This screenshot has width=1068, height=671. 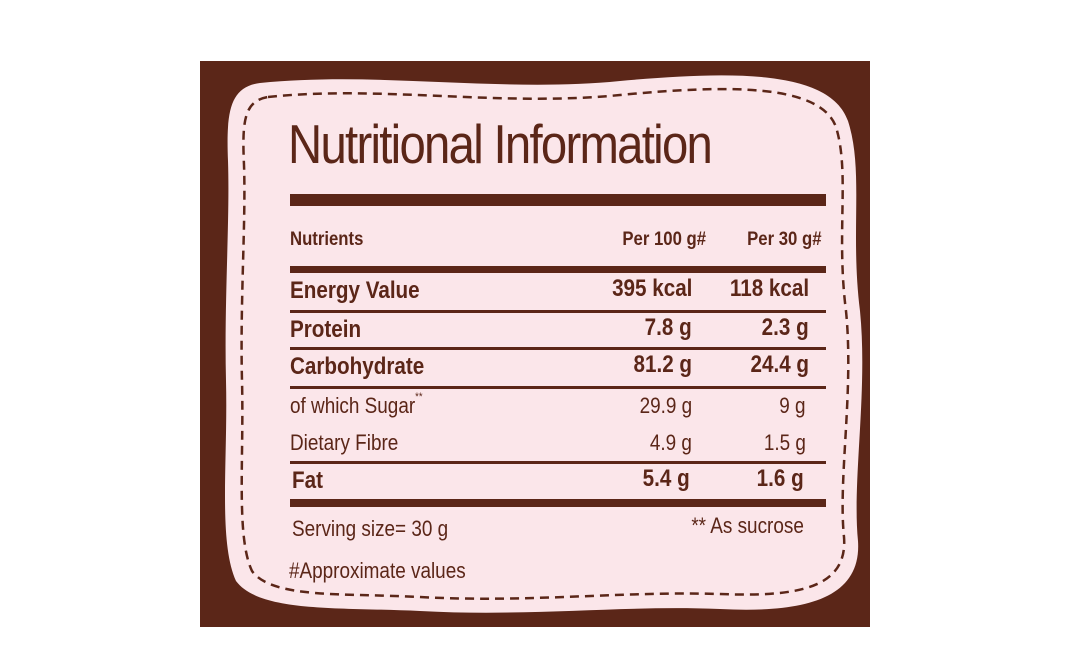 I want to click on header-per-100g: Per 100 g#, so click(x=664, y=239).